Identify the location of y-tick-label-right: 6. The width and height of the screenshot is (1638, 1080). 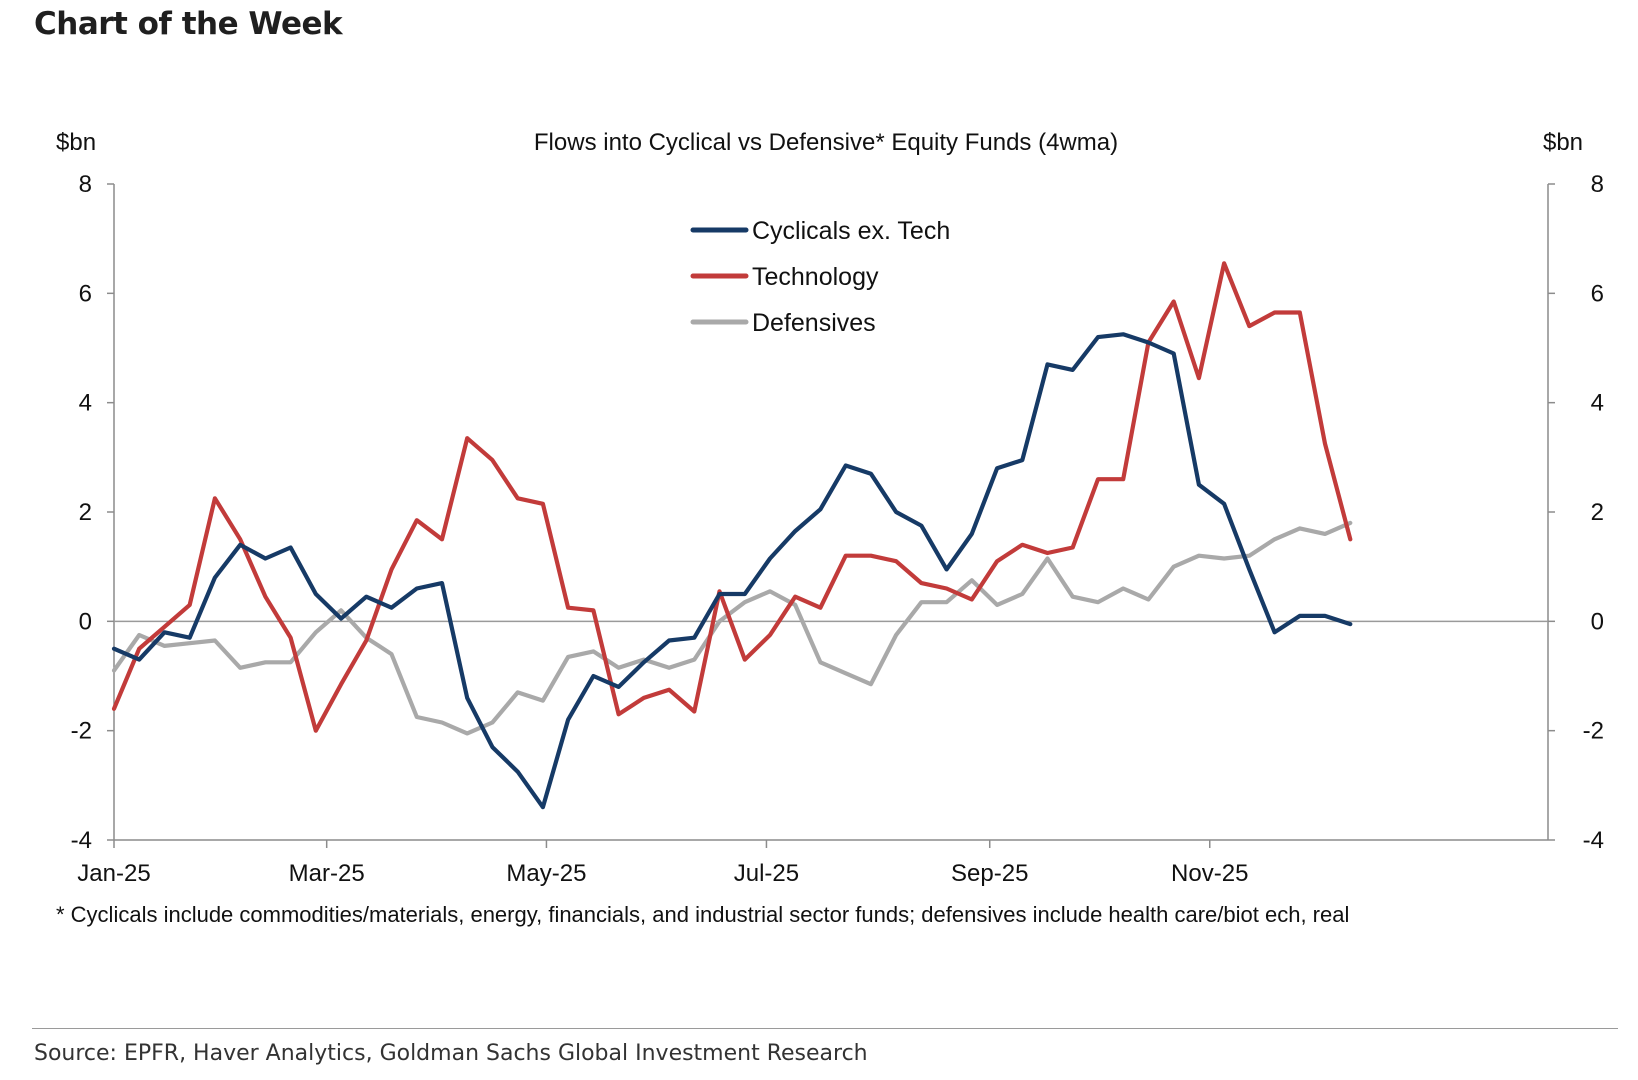
(1597, 293).